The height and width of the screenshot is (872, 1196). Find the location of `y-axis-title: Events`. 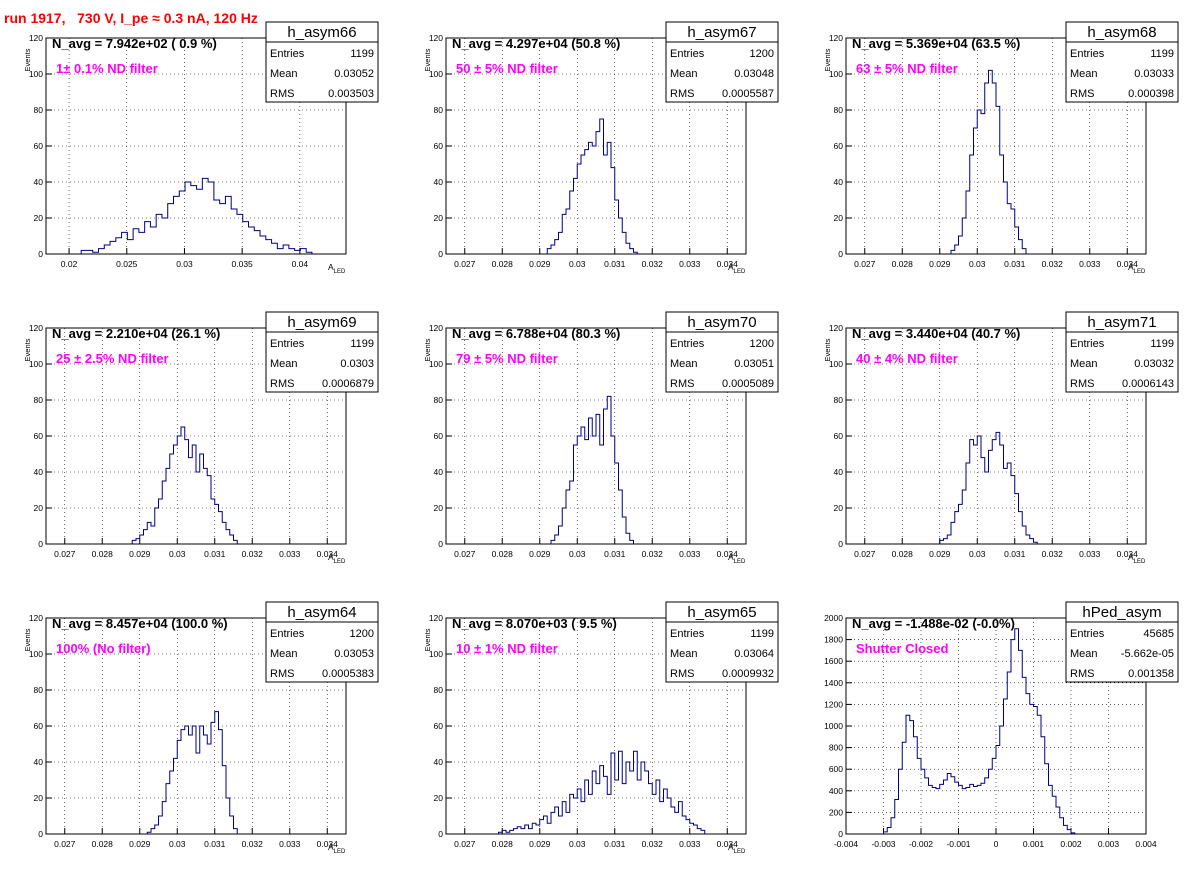

y-axis-title: Events is located at coordinates (27, 349).